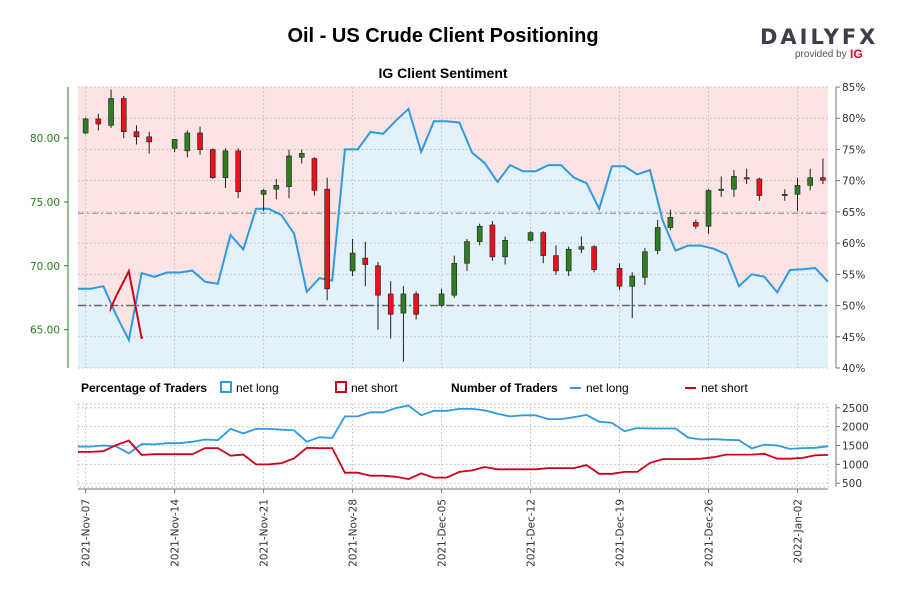  What do you see at coordinates (853, 338) in the screenshot?
I see `percentage-tick-label: 45%` at bounding box center [853, 338].